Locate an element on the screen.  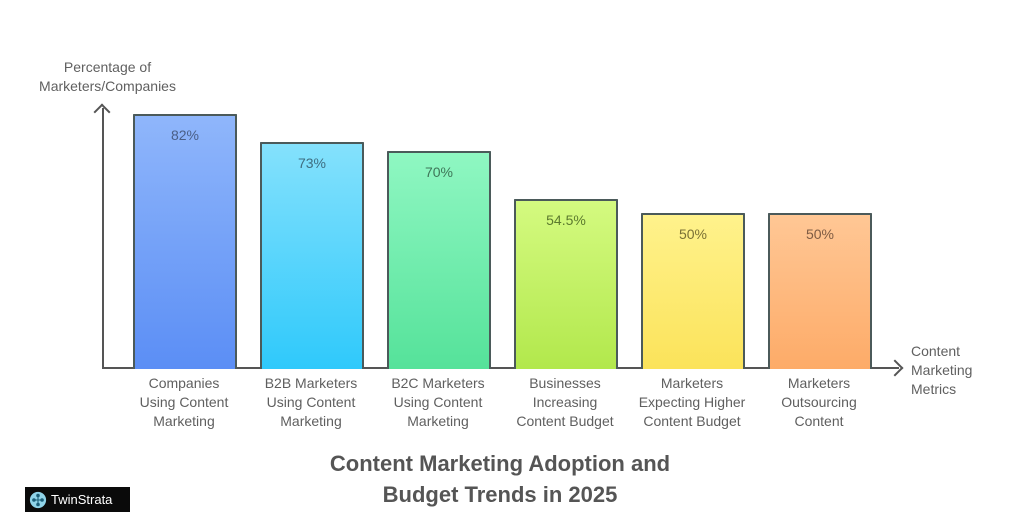
category-label: B2B Marketers Using Content Marketing is located at coordinates (311, 402).